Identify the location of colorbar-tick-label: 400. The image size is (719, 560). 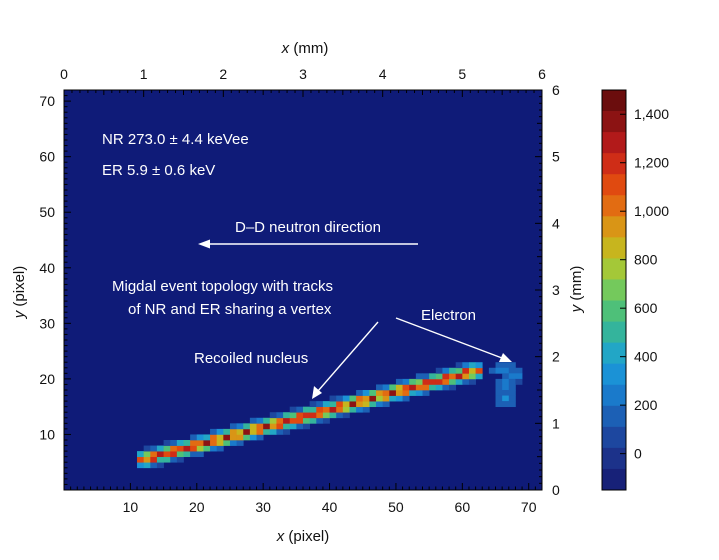
(646, 357).